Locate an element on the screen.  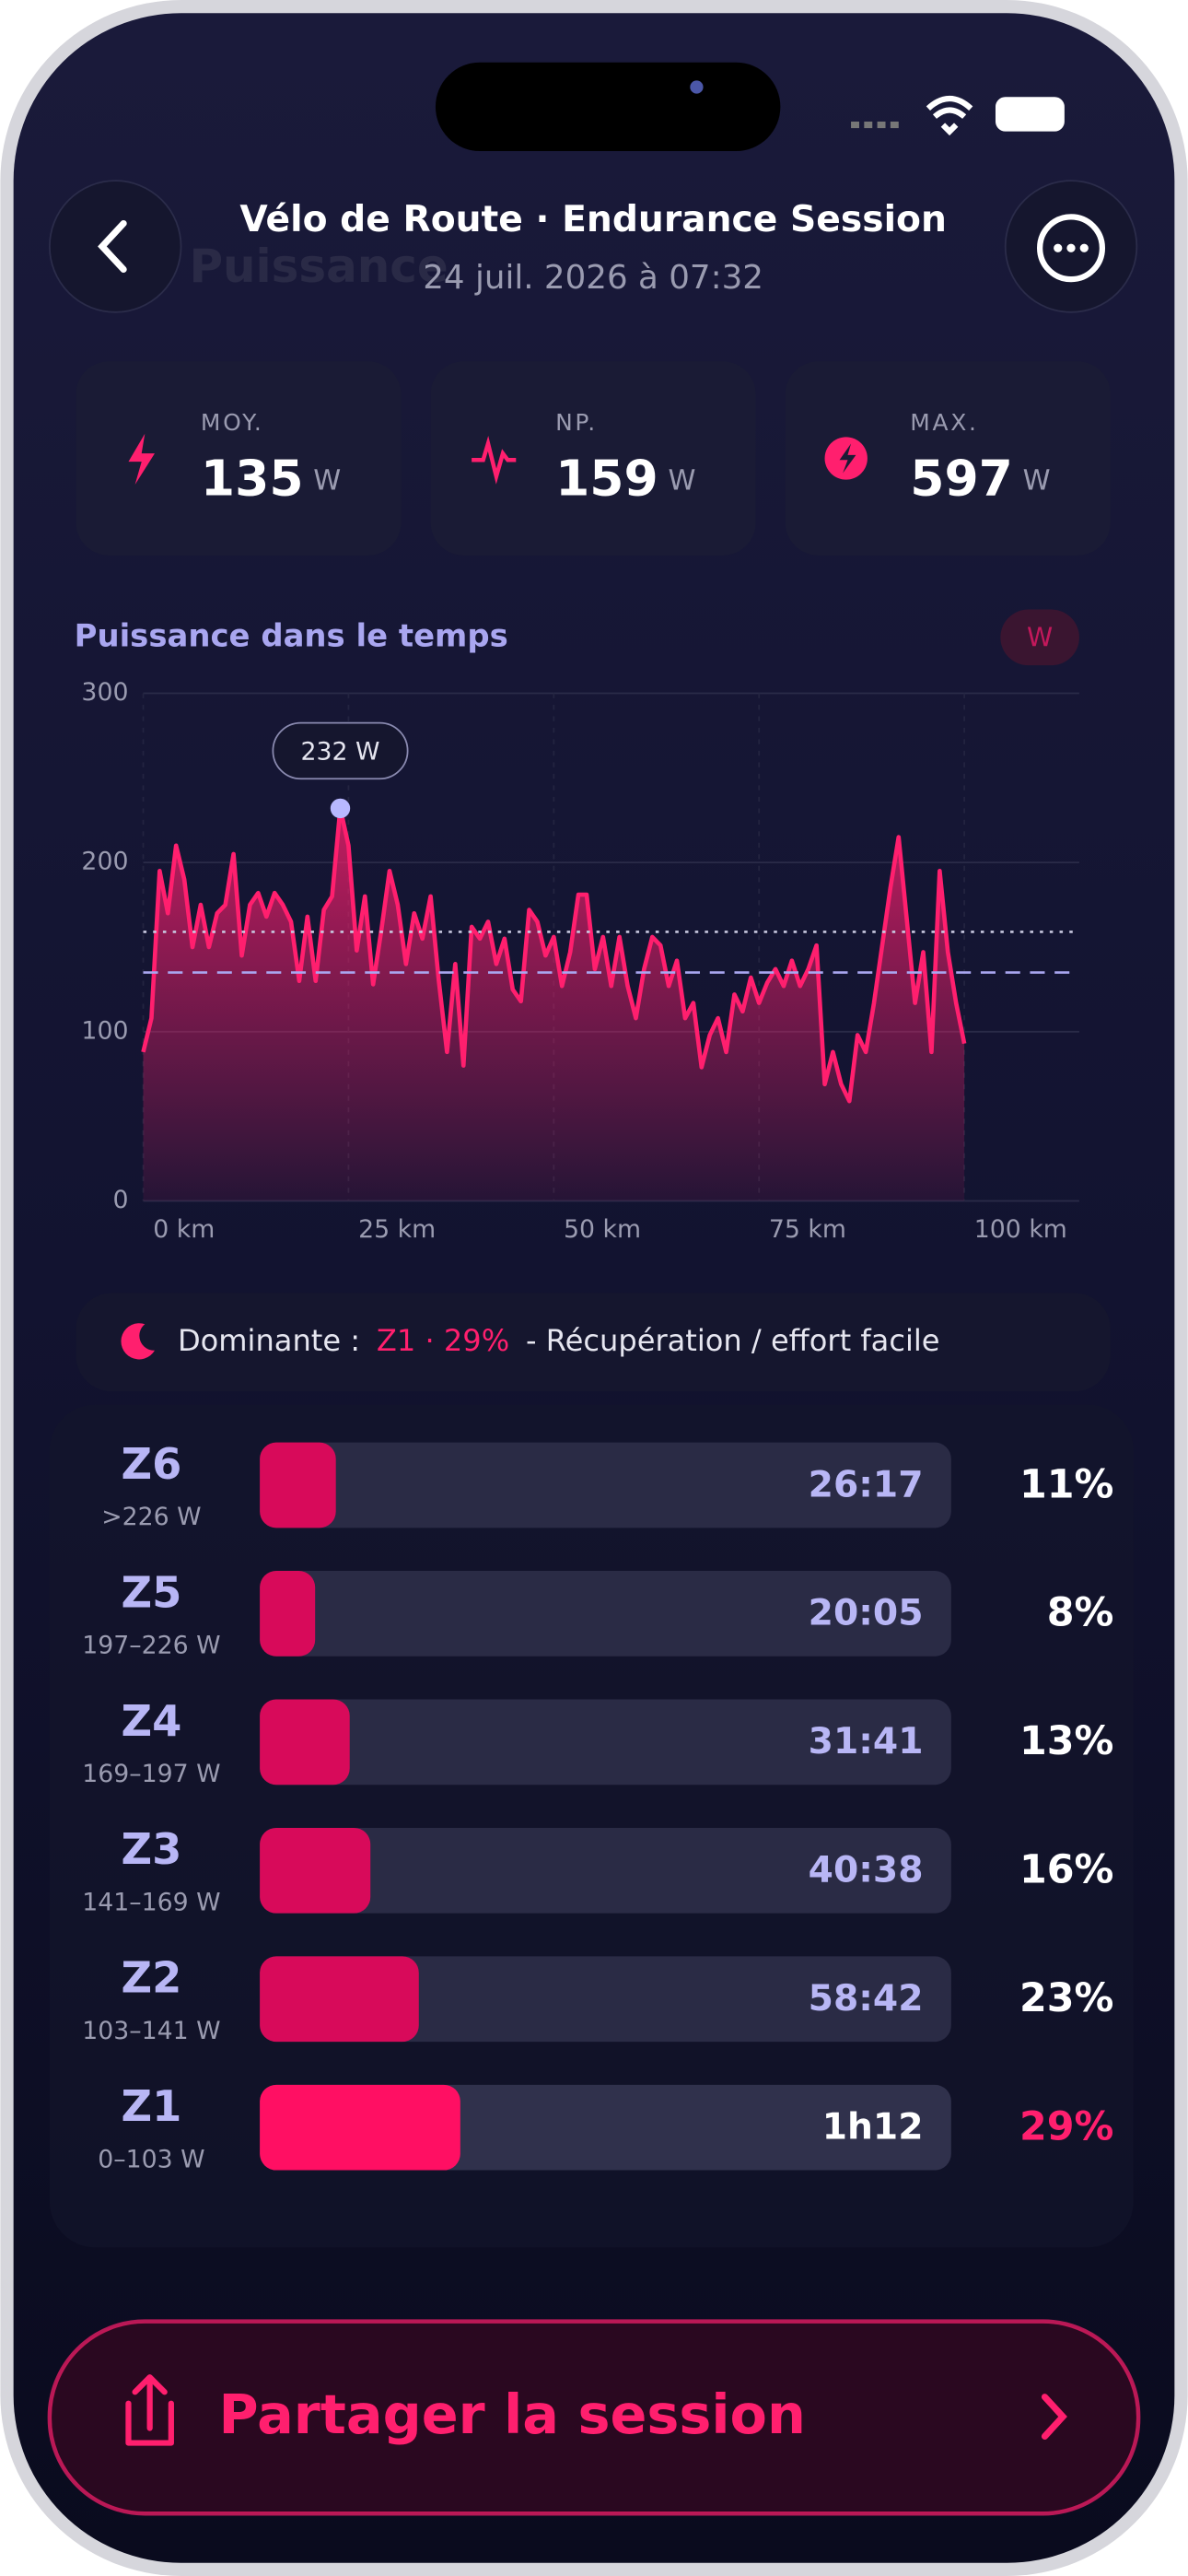
back-button is located at coordinates (115, 246).